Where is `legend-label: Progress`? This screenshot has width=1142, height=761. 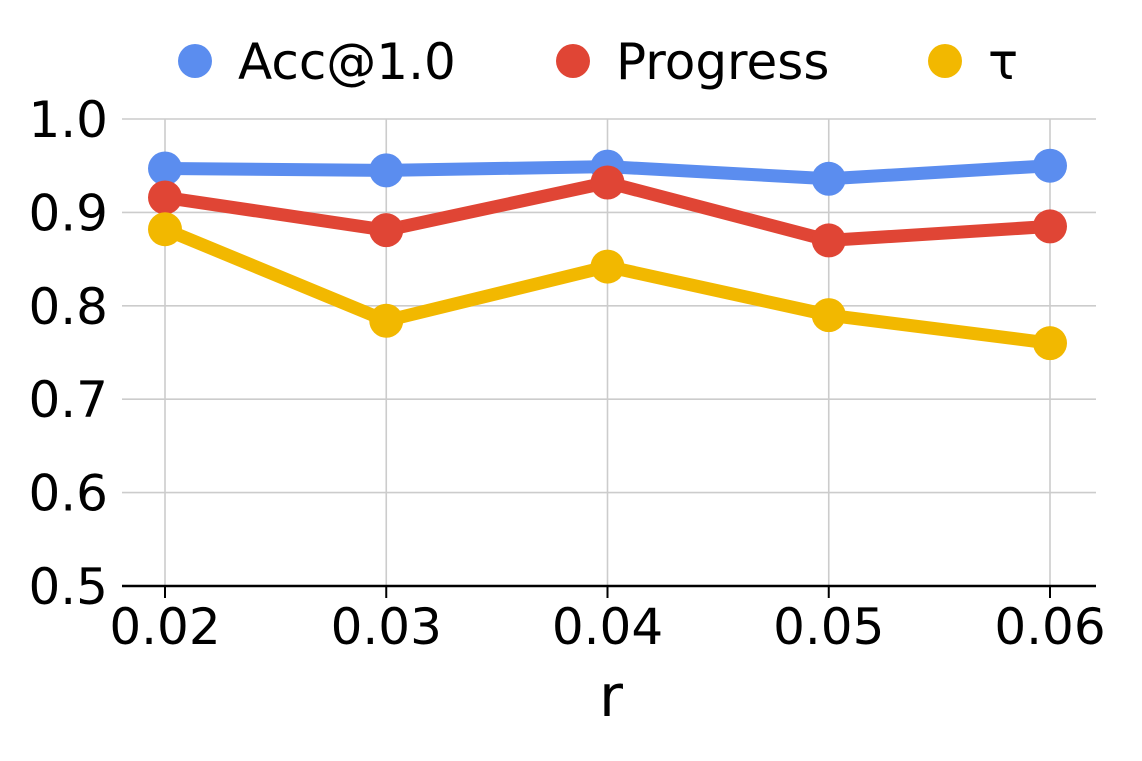
legend-label: Progress is located at coordinates (722, 62).